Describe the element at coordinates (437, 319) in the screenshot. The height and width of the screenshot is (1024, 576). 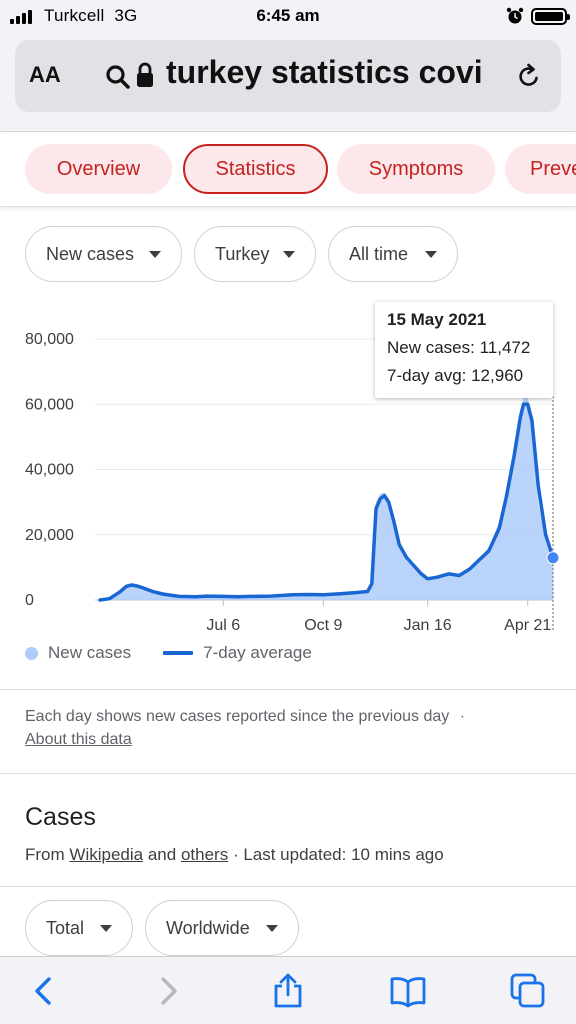
I see `tooltip-date: 15 May 2021` at that location.